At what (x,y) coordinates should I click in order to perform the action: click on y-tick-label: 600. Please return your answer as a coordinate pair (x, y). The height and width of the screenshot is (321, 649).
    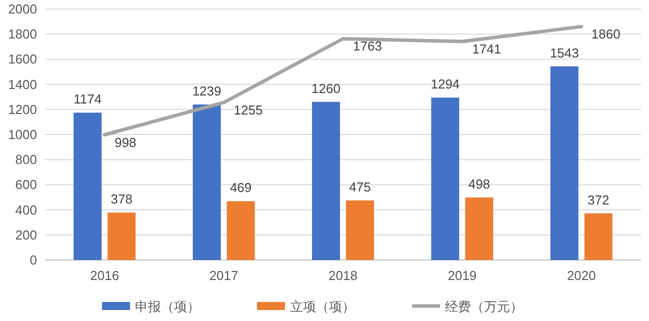
    Looking at the image, I should click on (26, 184).